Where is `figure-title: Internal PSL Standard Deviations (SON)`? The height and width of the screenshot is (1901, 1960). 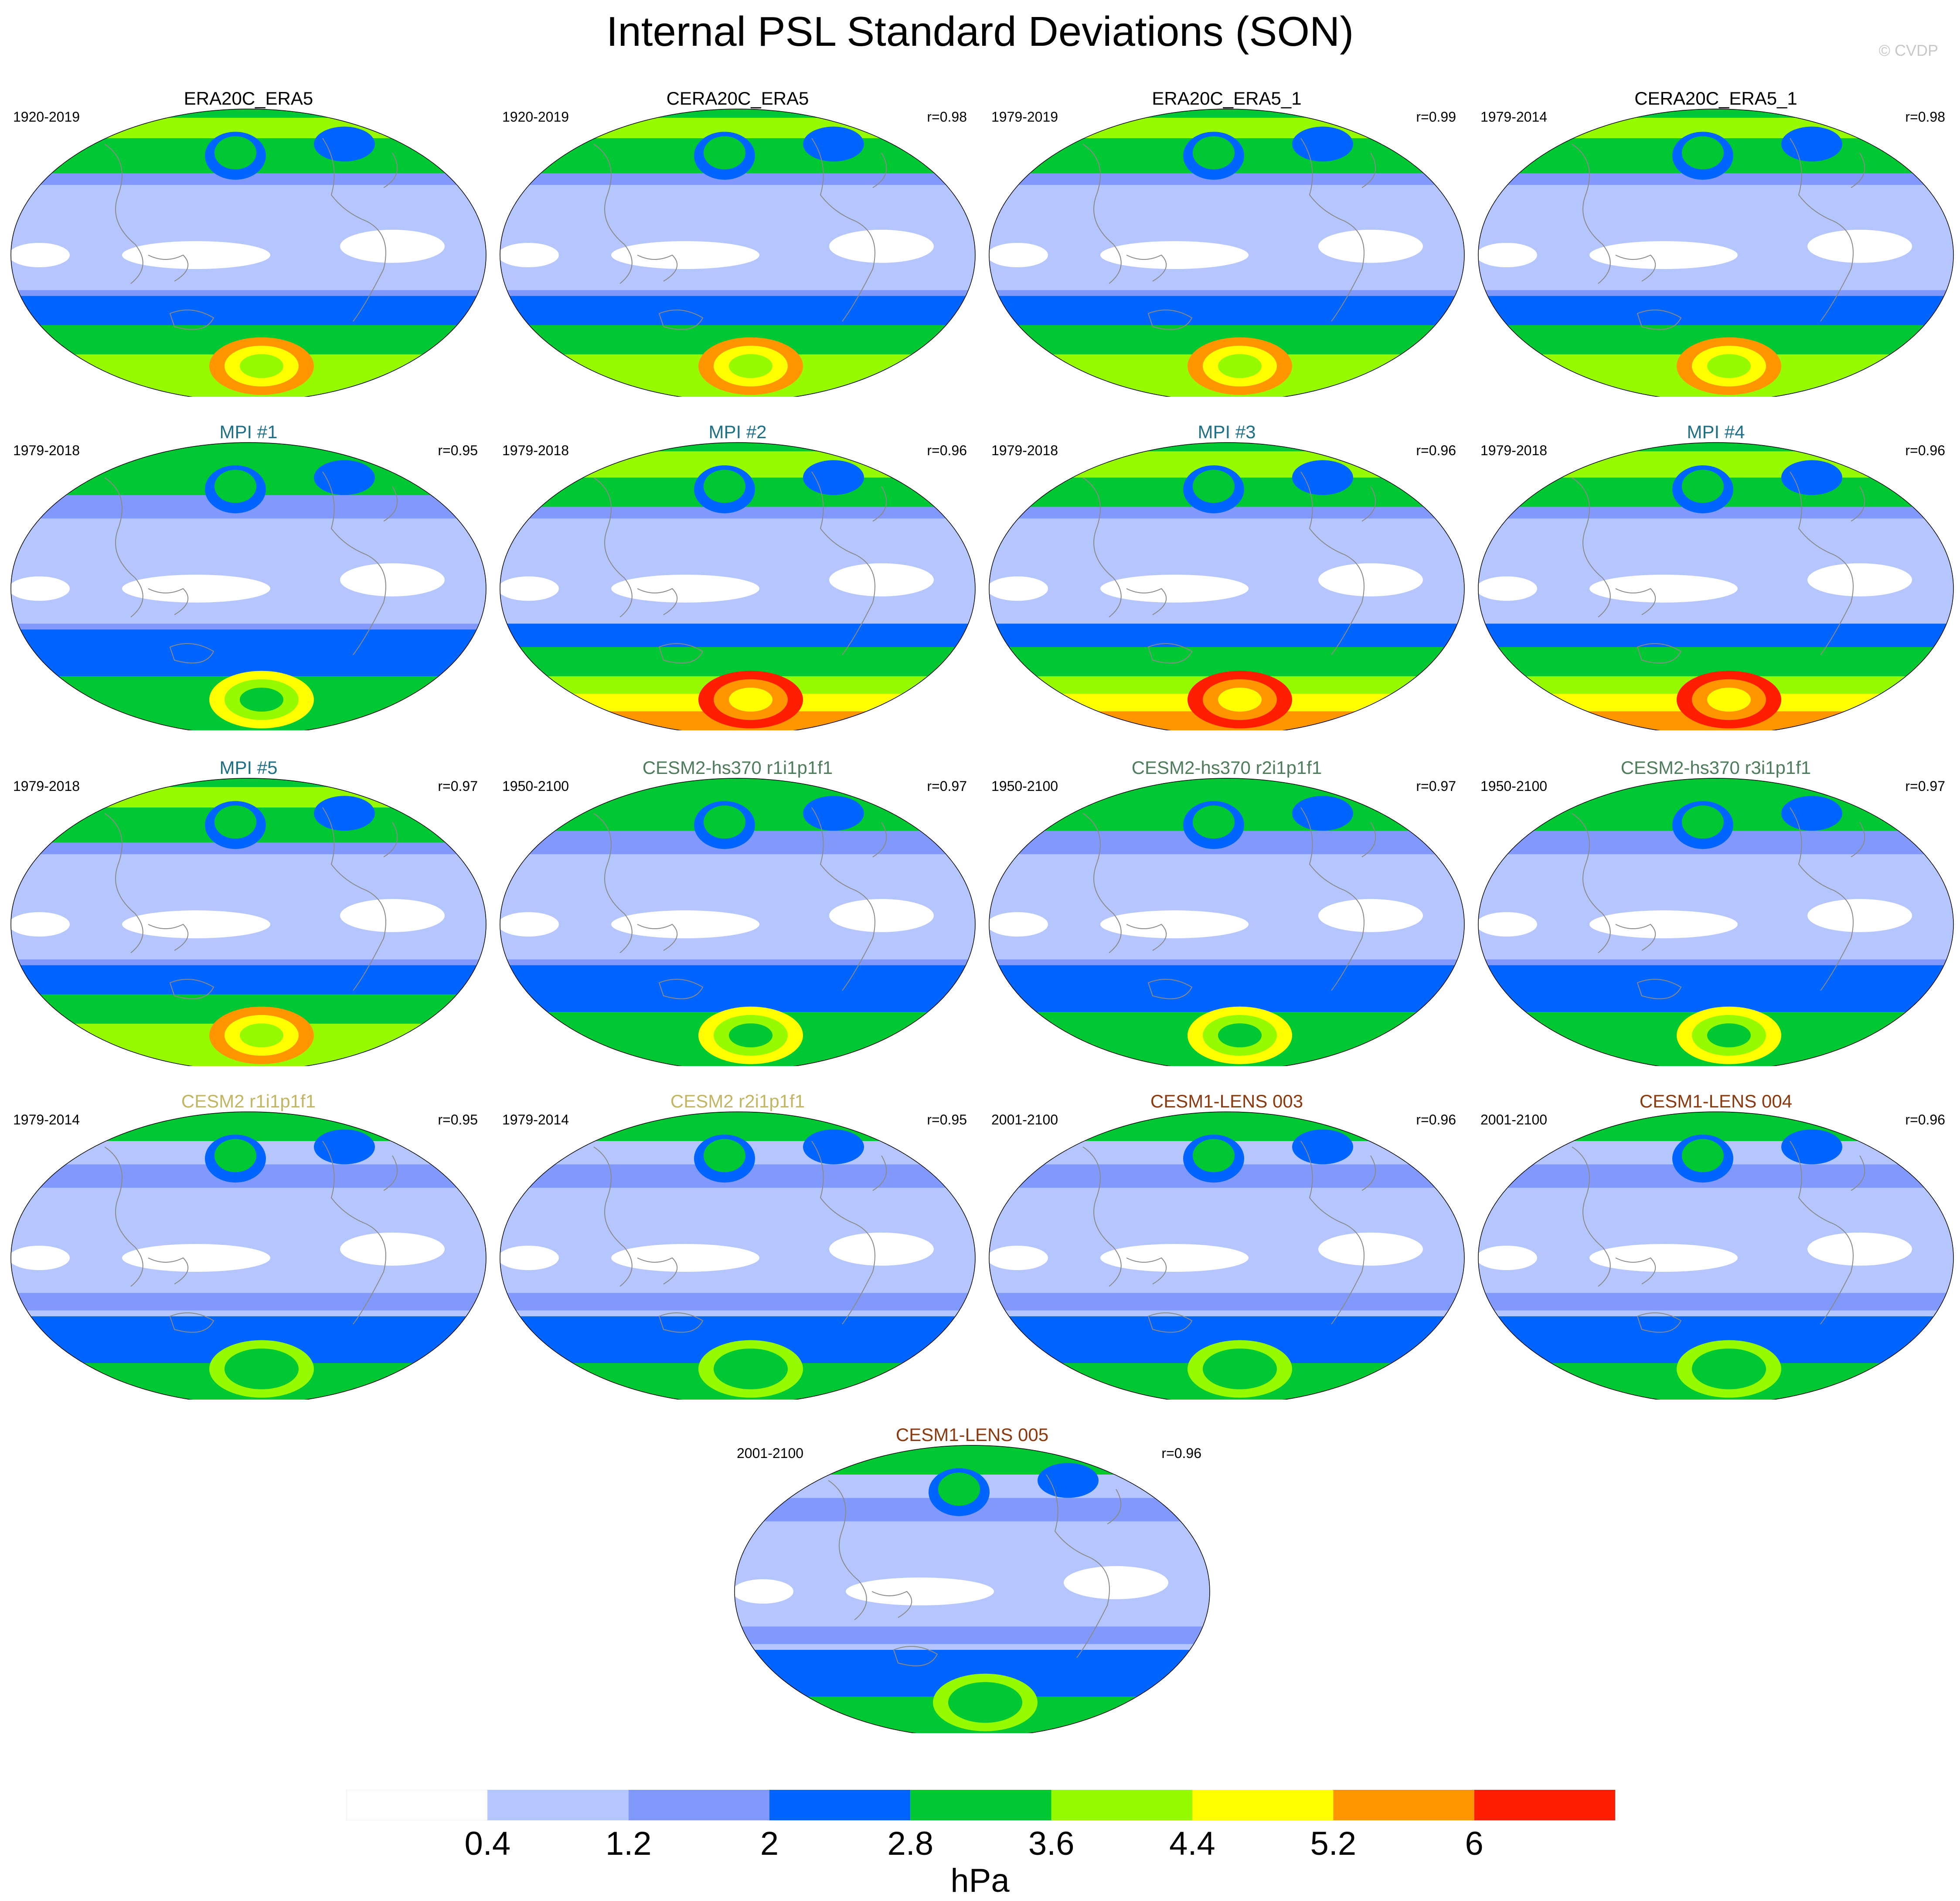 figure-title: Internal PSL Standard Deviations (SON) is located at coordinates (980, 31).